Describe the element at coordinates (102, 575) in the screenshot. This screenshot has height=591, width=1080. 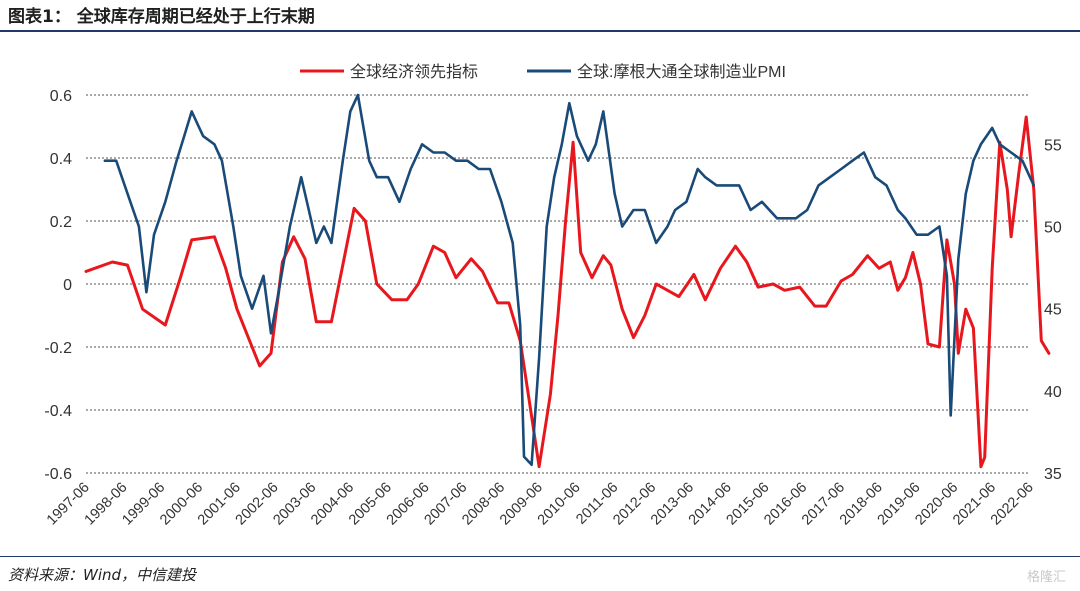
I see `source-note: 资料来源：Wind，中信建投` at that location.